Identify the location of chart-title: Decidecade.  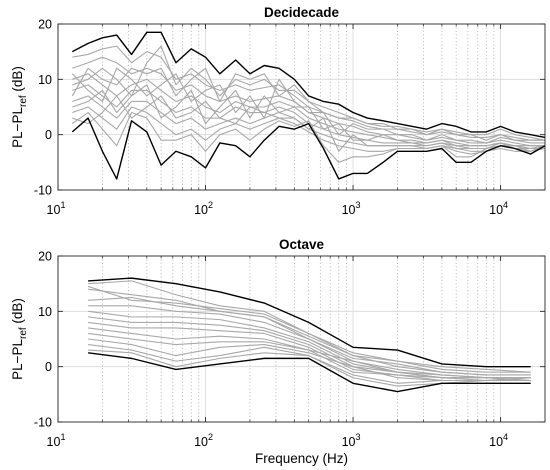
(302, 12).